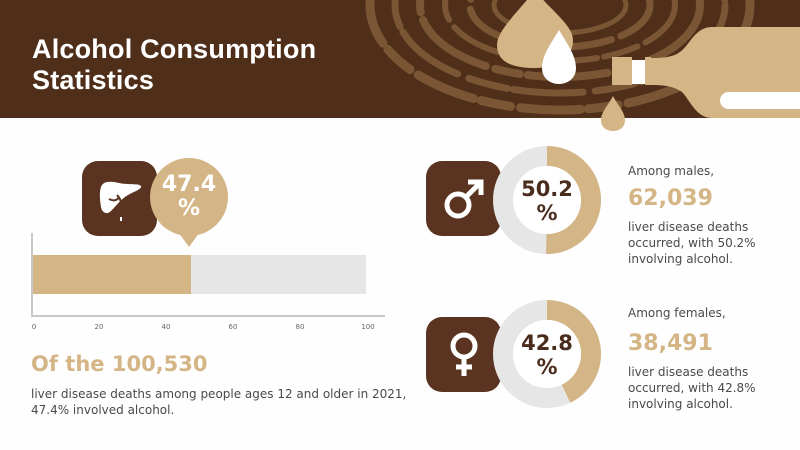 The image size is (800, 450). I want to click on female-symbol-icon, so click(463, 354).